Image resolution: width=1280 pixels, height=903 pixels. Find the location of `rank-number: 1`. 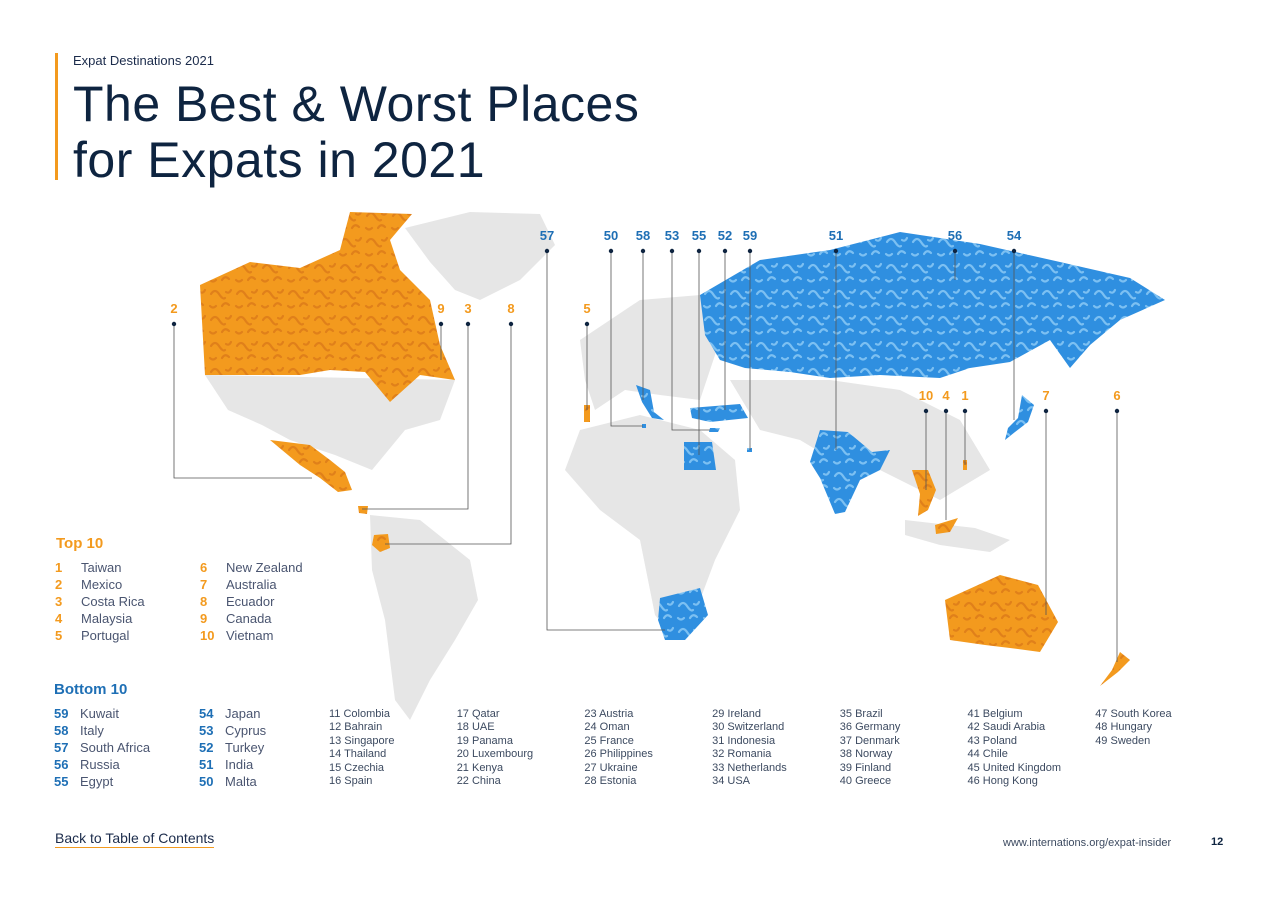

rank-number: 1 is located at coordinates (59, 567).